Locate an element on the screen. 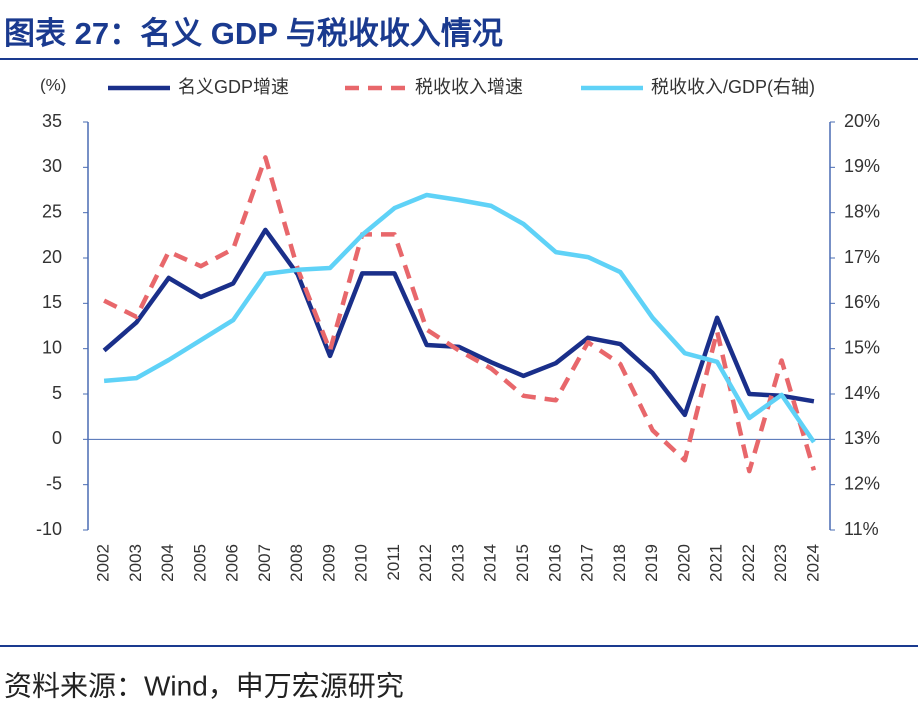  x-tick-label: 2016 is located at coordinates (554, 563).